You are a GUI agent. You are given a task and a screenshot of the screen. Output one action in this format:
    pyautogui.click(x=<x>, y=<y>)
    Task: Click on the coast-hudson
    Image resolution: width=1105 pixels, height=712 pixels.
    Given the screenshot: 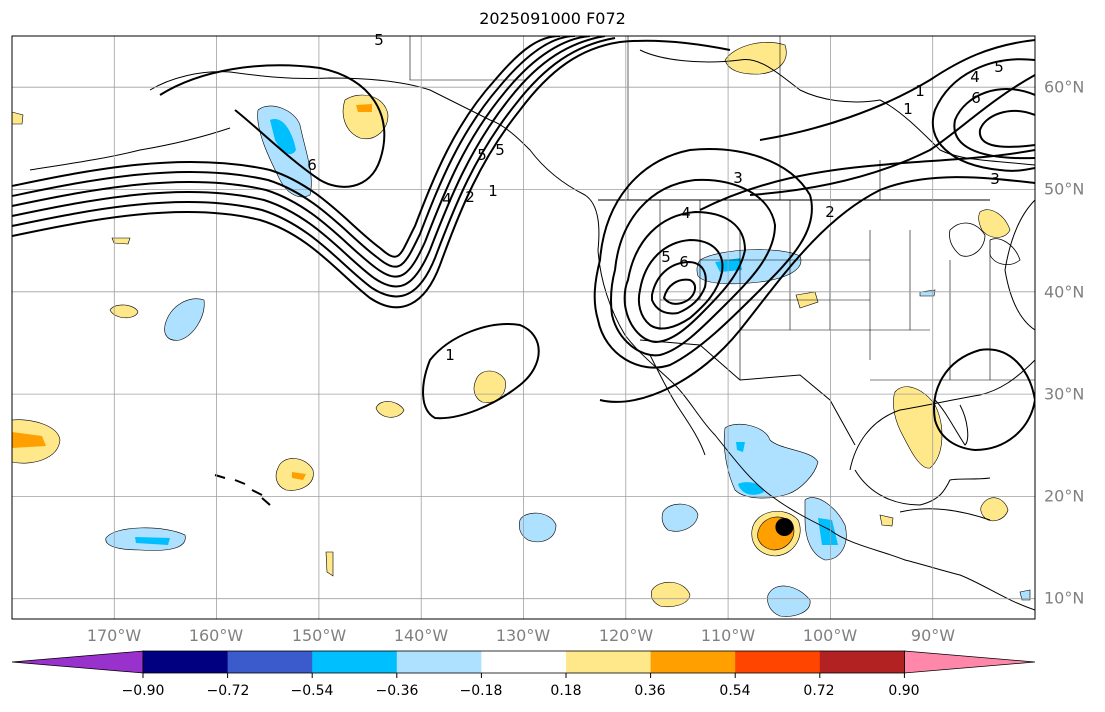 What is the action you would take?
    pyautogui.click(x=837, y=107)
    